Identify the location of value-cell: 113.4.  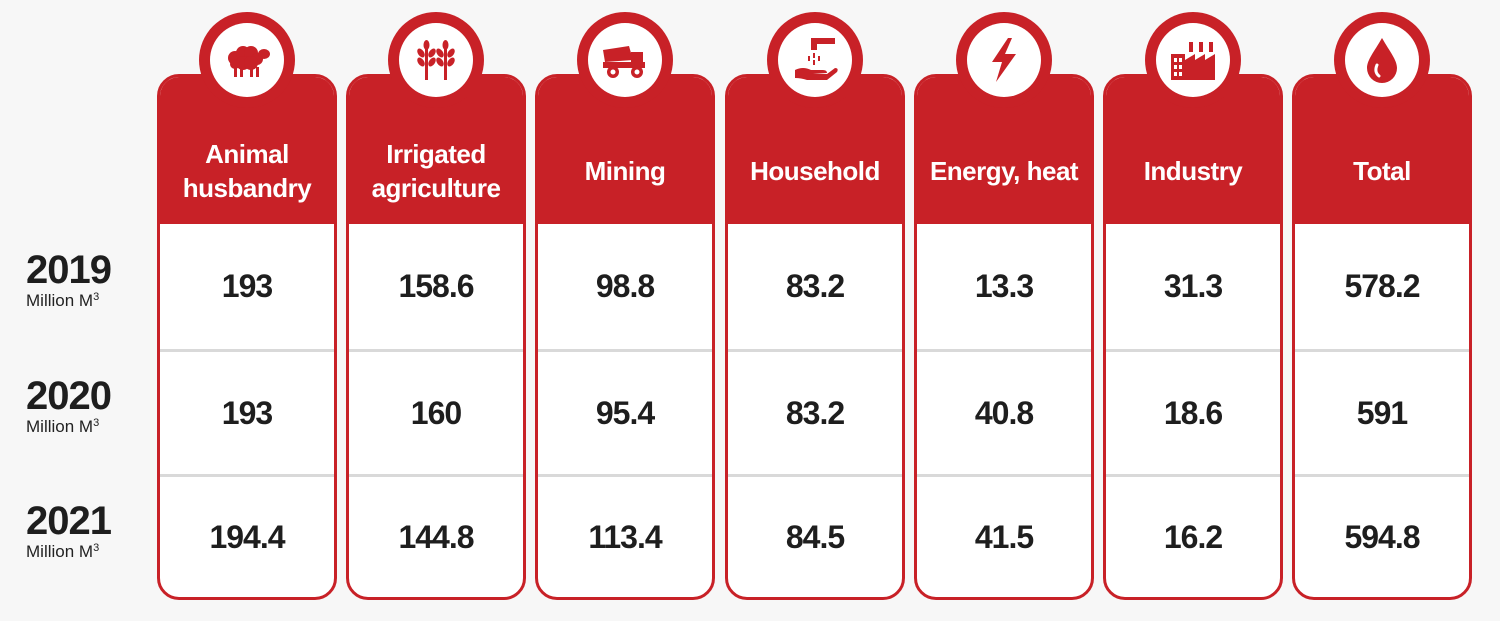
(625, 535).